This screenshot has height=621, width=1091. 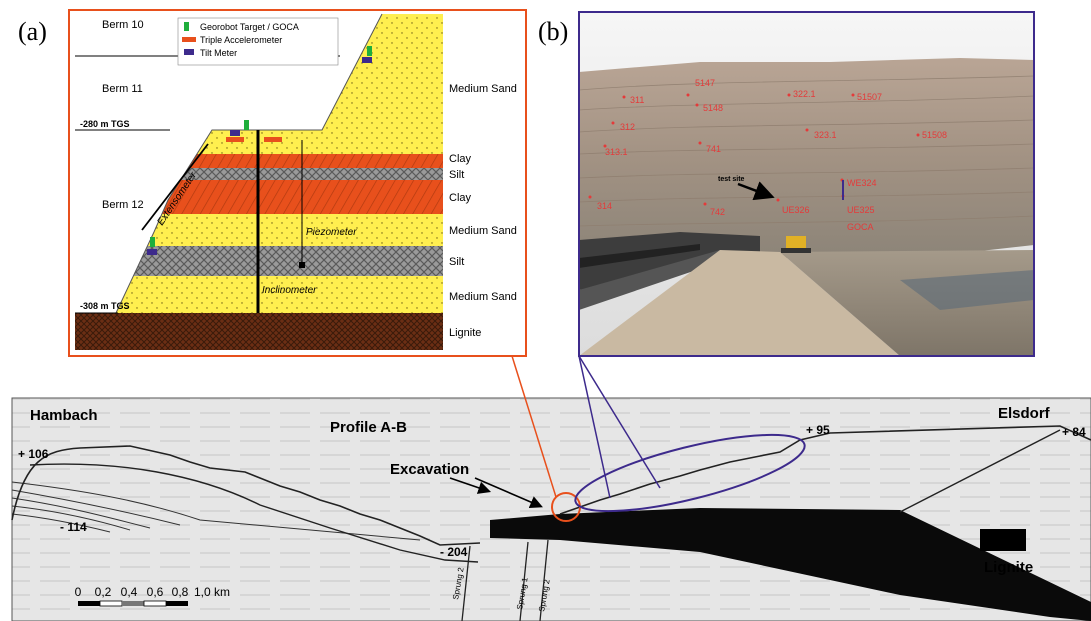 I want to click on layer-label-6: Silt, so click(x=456, y=262).